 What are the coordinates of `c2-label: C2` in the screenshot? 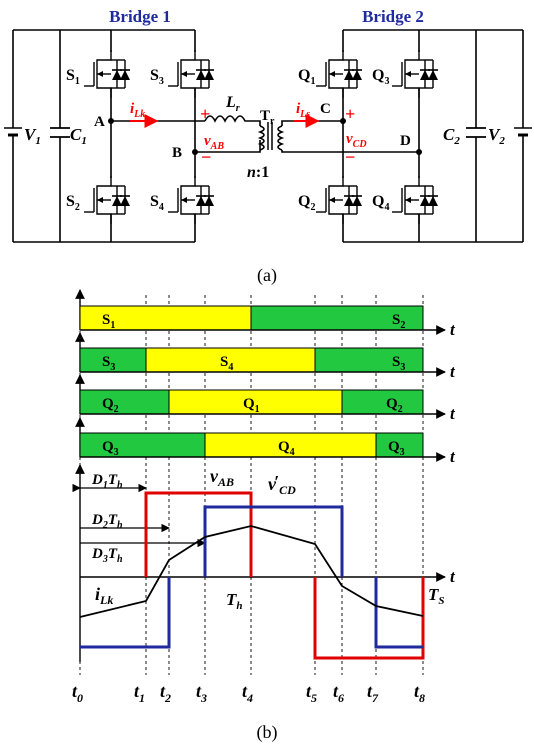 It's located at (451, 136).